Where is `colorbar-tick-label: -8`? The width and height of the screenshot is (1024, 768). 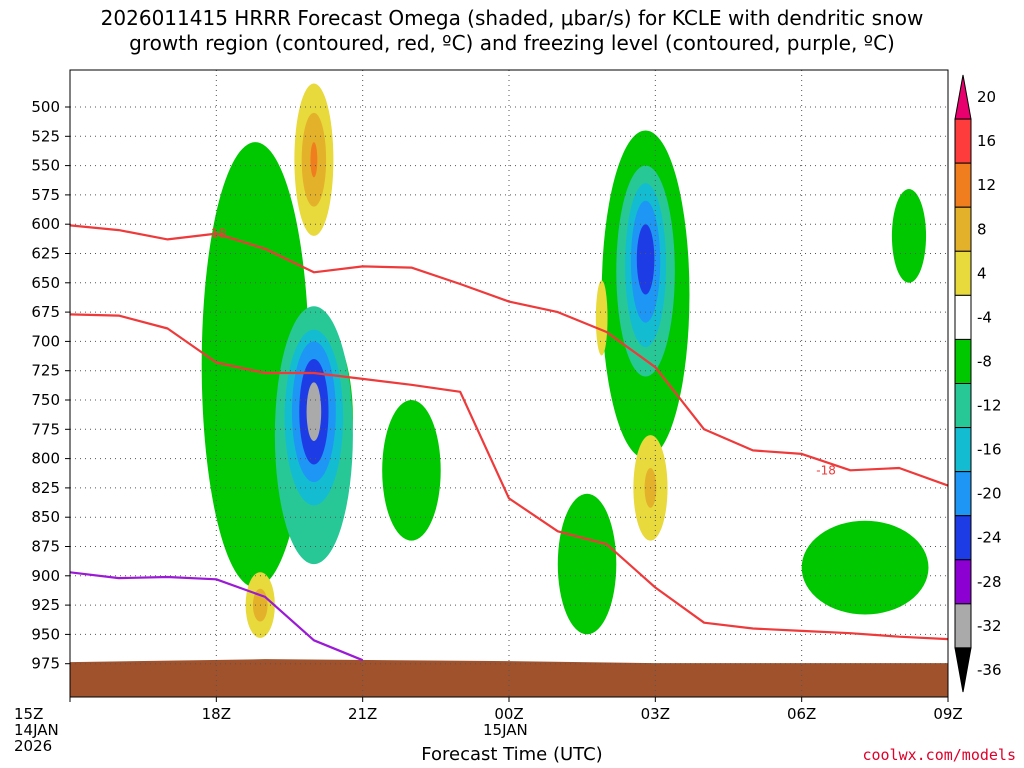
colorbar-tick-label: -8 is located at coordinates (984, 362).